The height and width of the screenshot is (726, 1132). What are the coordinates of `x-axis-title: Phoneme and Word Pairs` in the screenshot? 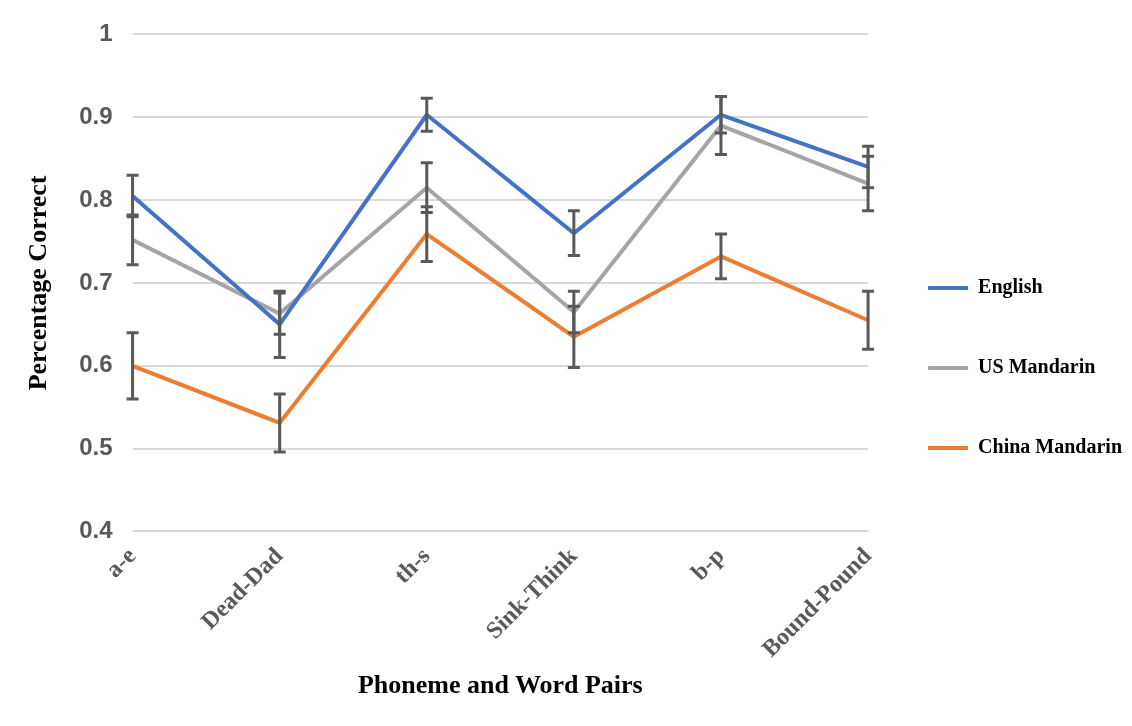 It's located at (500, 685).